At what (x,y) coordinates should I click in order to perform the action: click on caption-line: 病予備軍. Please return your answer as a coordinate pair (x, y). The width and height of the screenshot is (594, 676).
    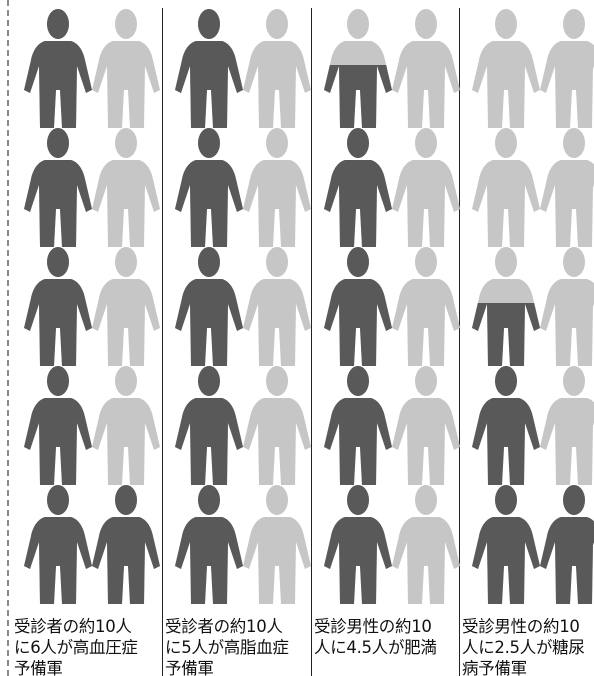
    Looking at the image, I should click on (494, 667).